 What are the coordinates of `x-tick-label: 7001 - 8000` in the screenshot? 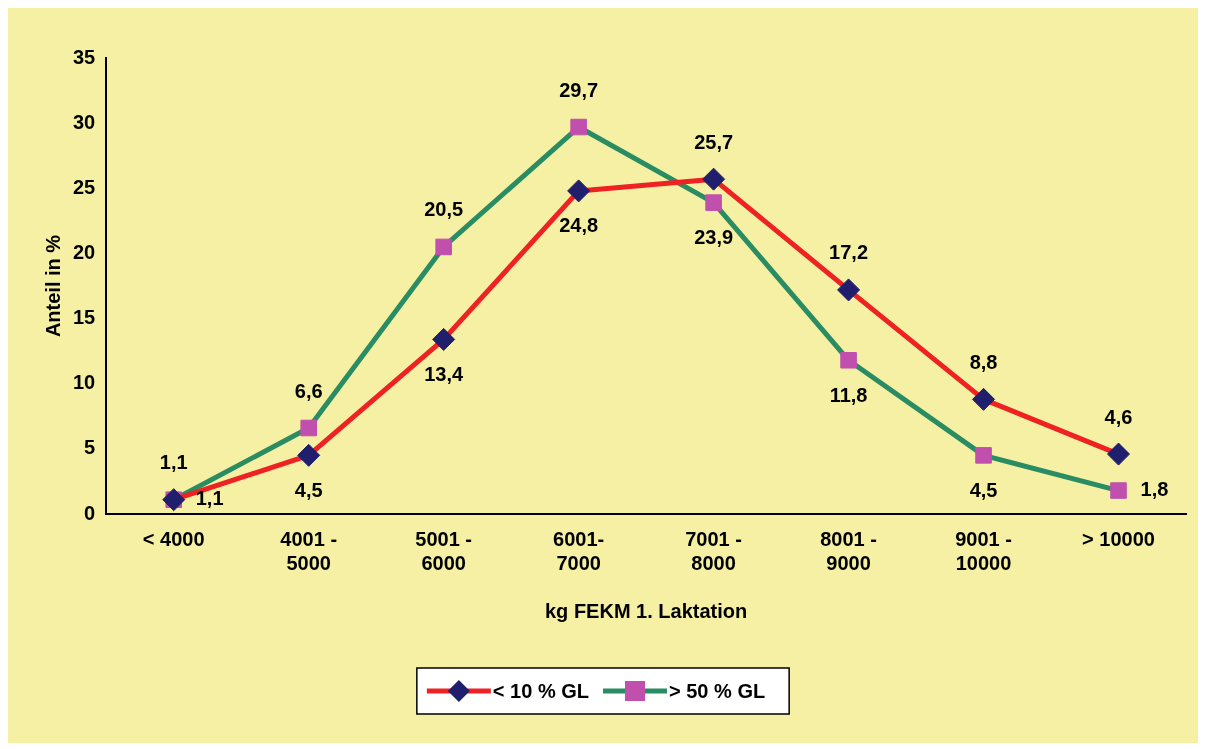 It's located at (713, 550).